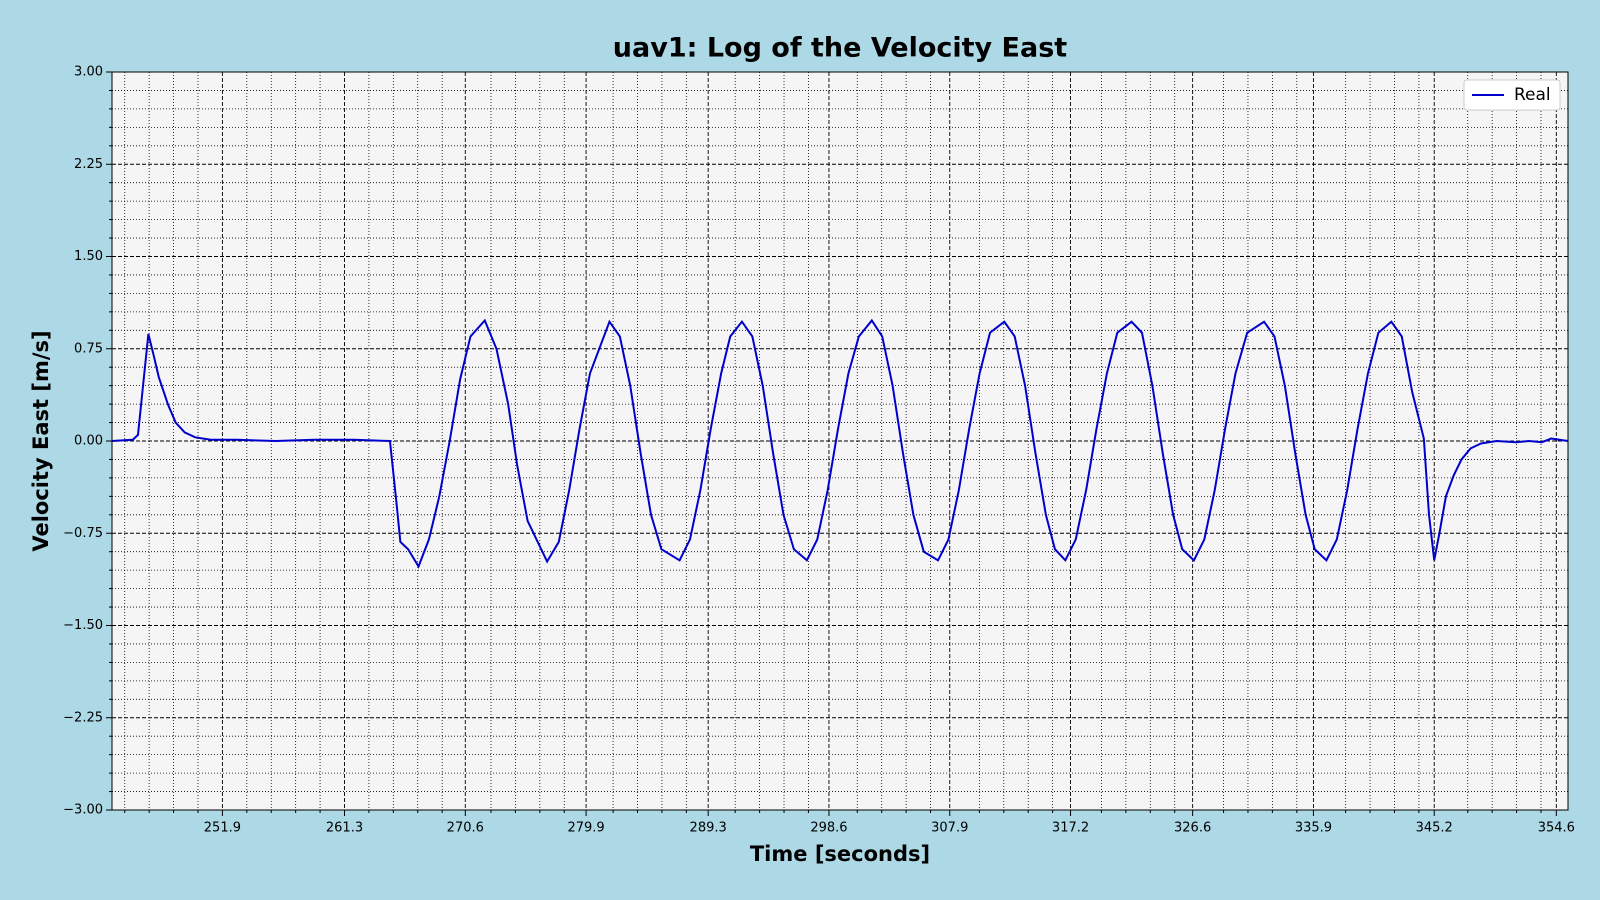  I want to click on legend-label: Real, so click(1532, 95).